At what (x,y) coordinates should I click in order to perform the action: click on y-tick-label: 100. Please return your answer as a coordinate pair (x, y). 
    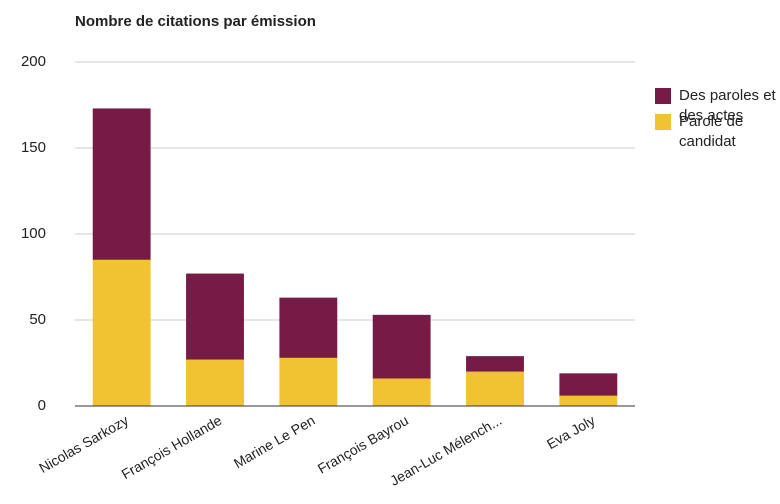
    Looking at the image, I should click on (33, 233).